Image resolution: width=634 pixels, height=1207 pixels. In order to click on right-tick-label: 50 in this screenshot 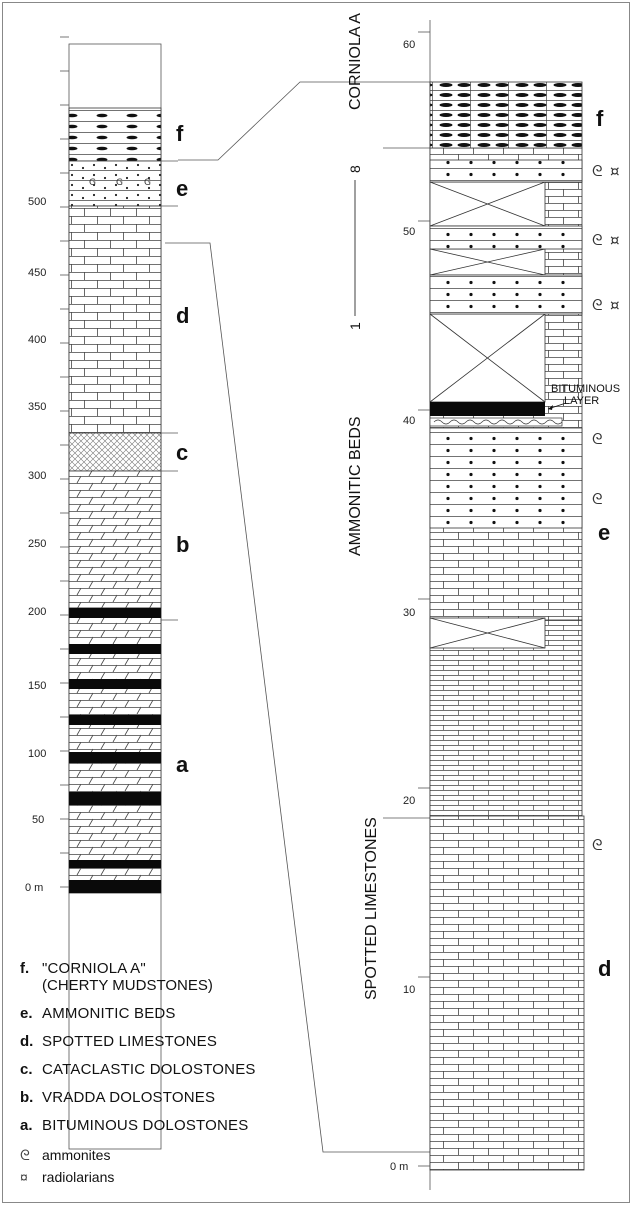, I will do `click(409, 232)`.